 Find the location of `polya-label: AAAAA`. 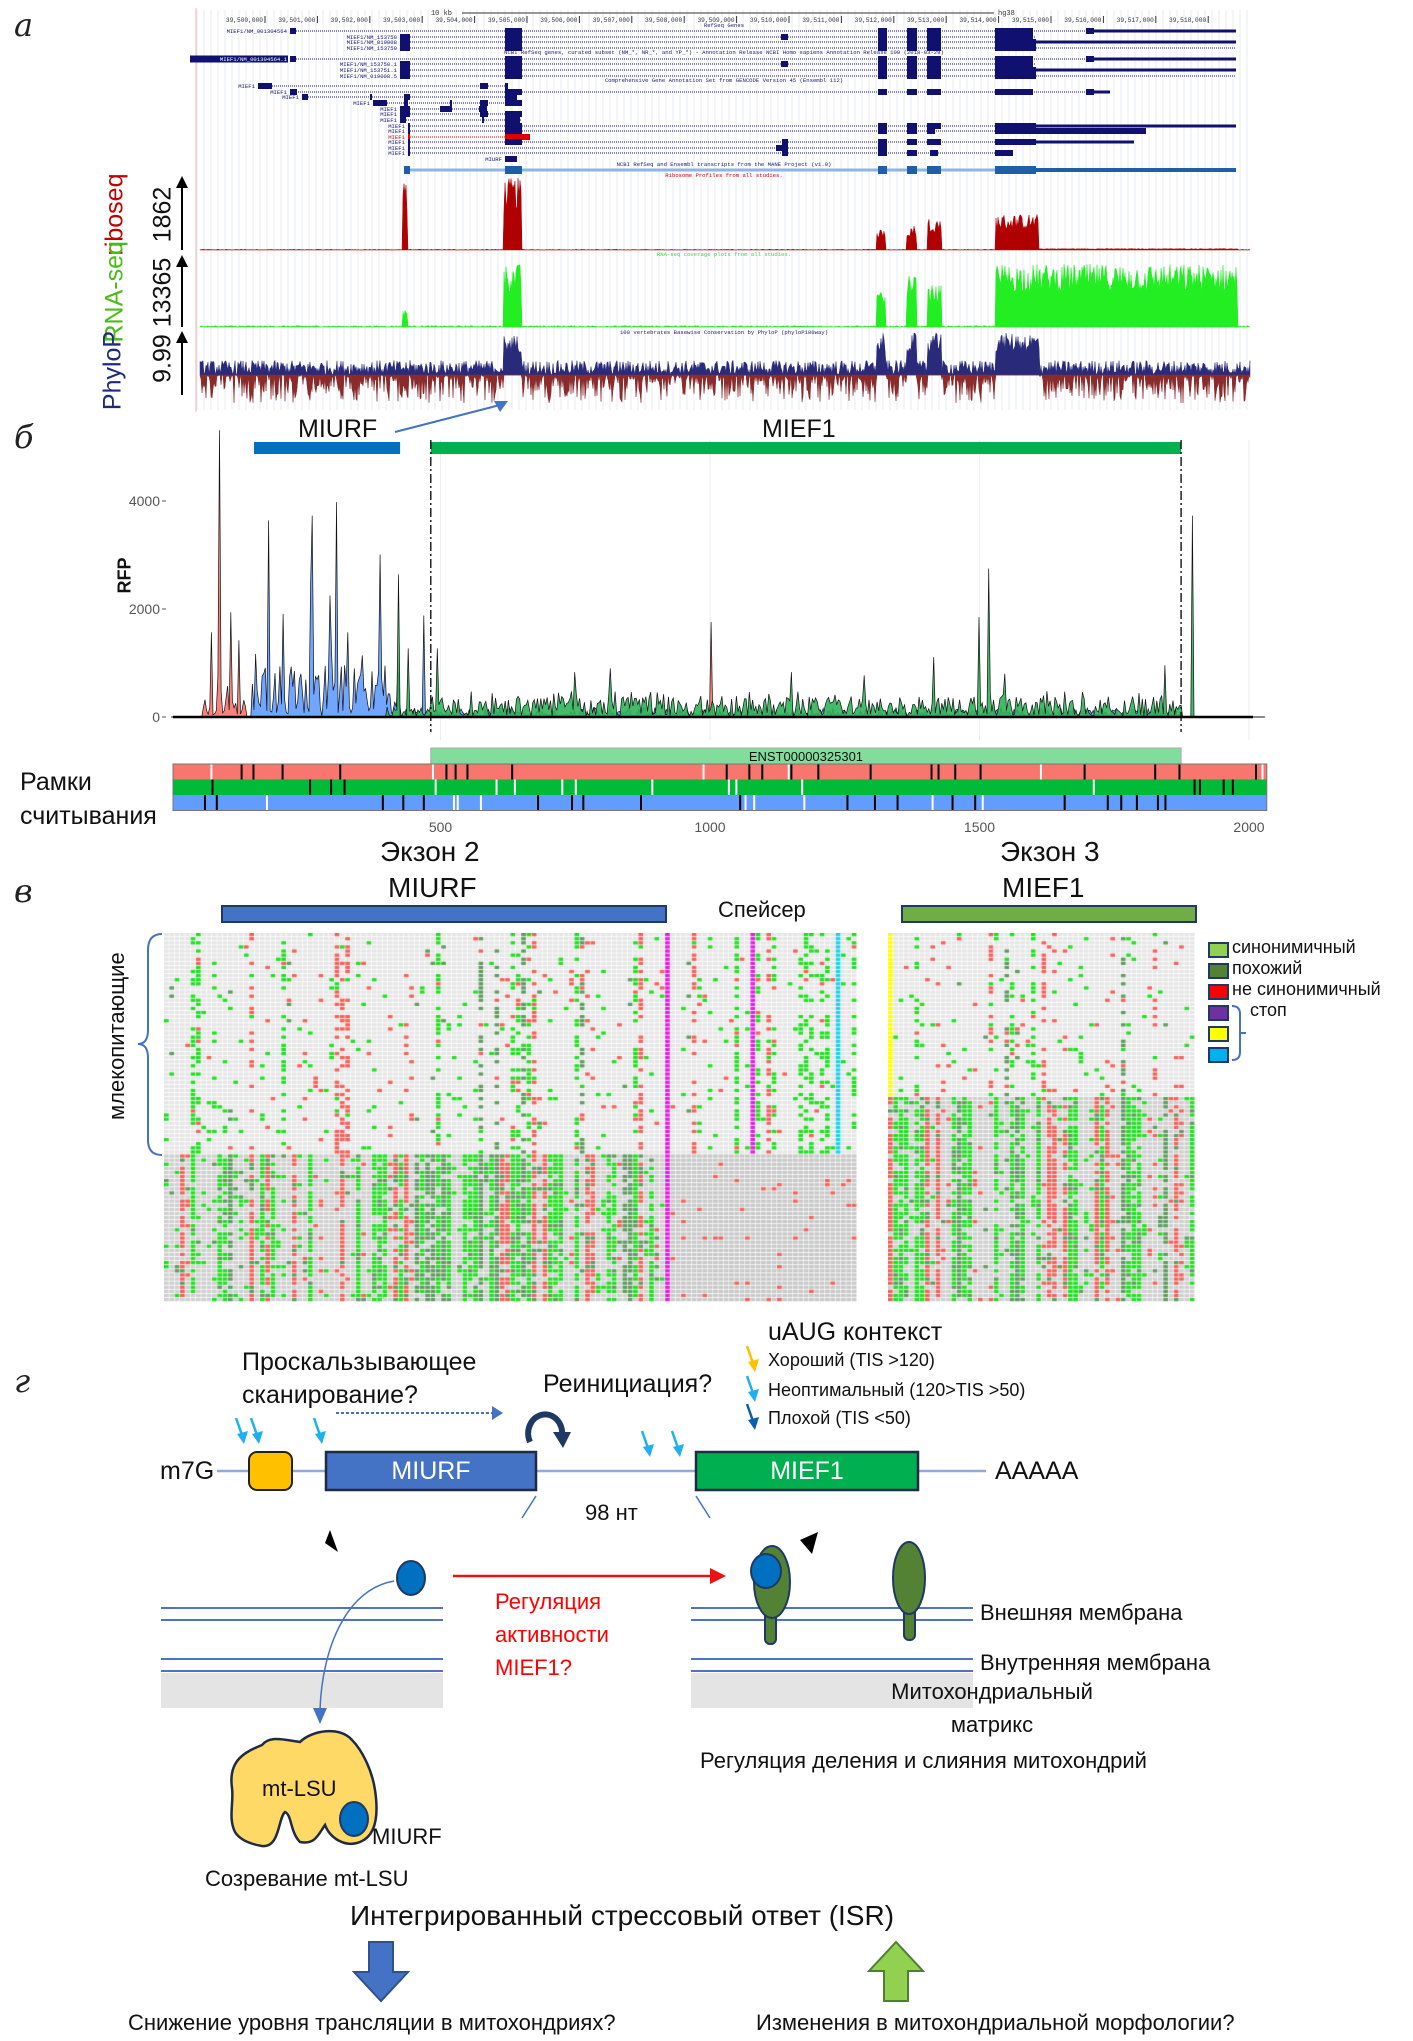

polya-label: AAAAA is located at coordinates (1037, 1471).